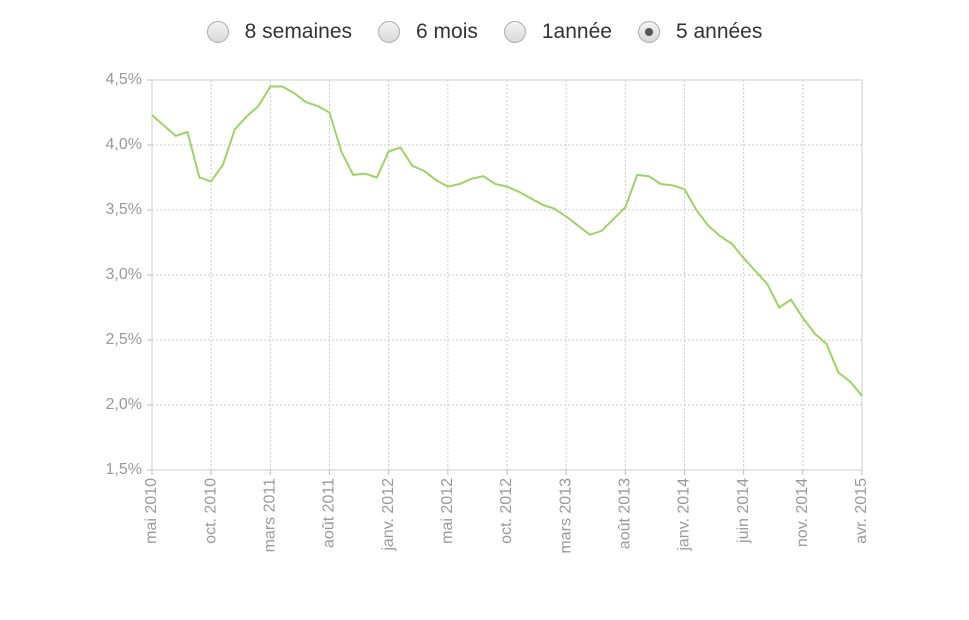  I want to click on y-tick-label: 2,5%, so click(124, 339).